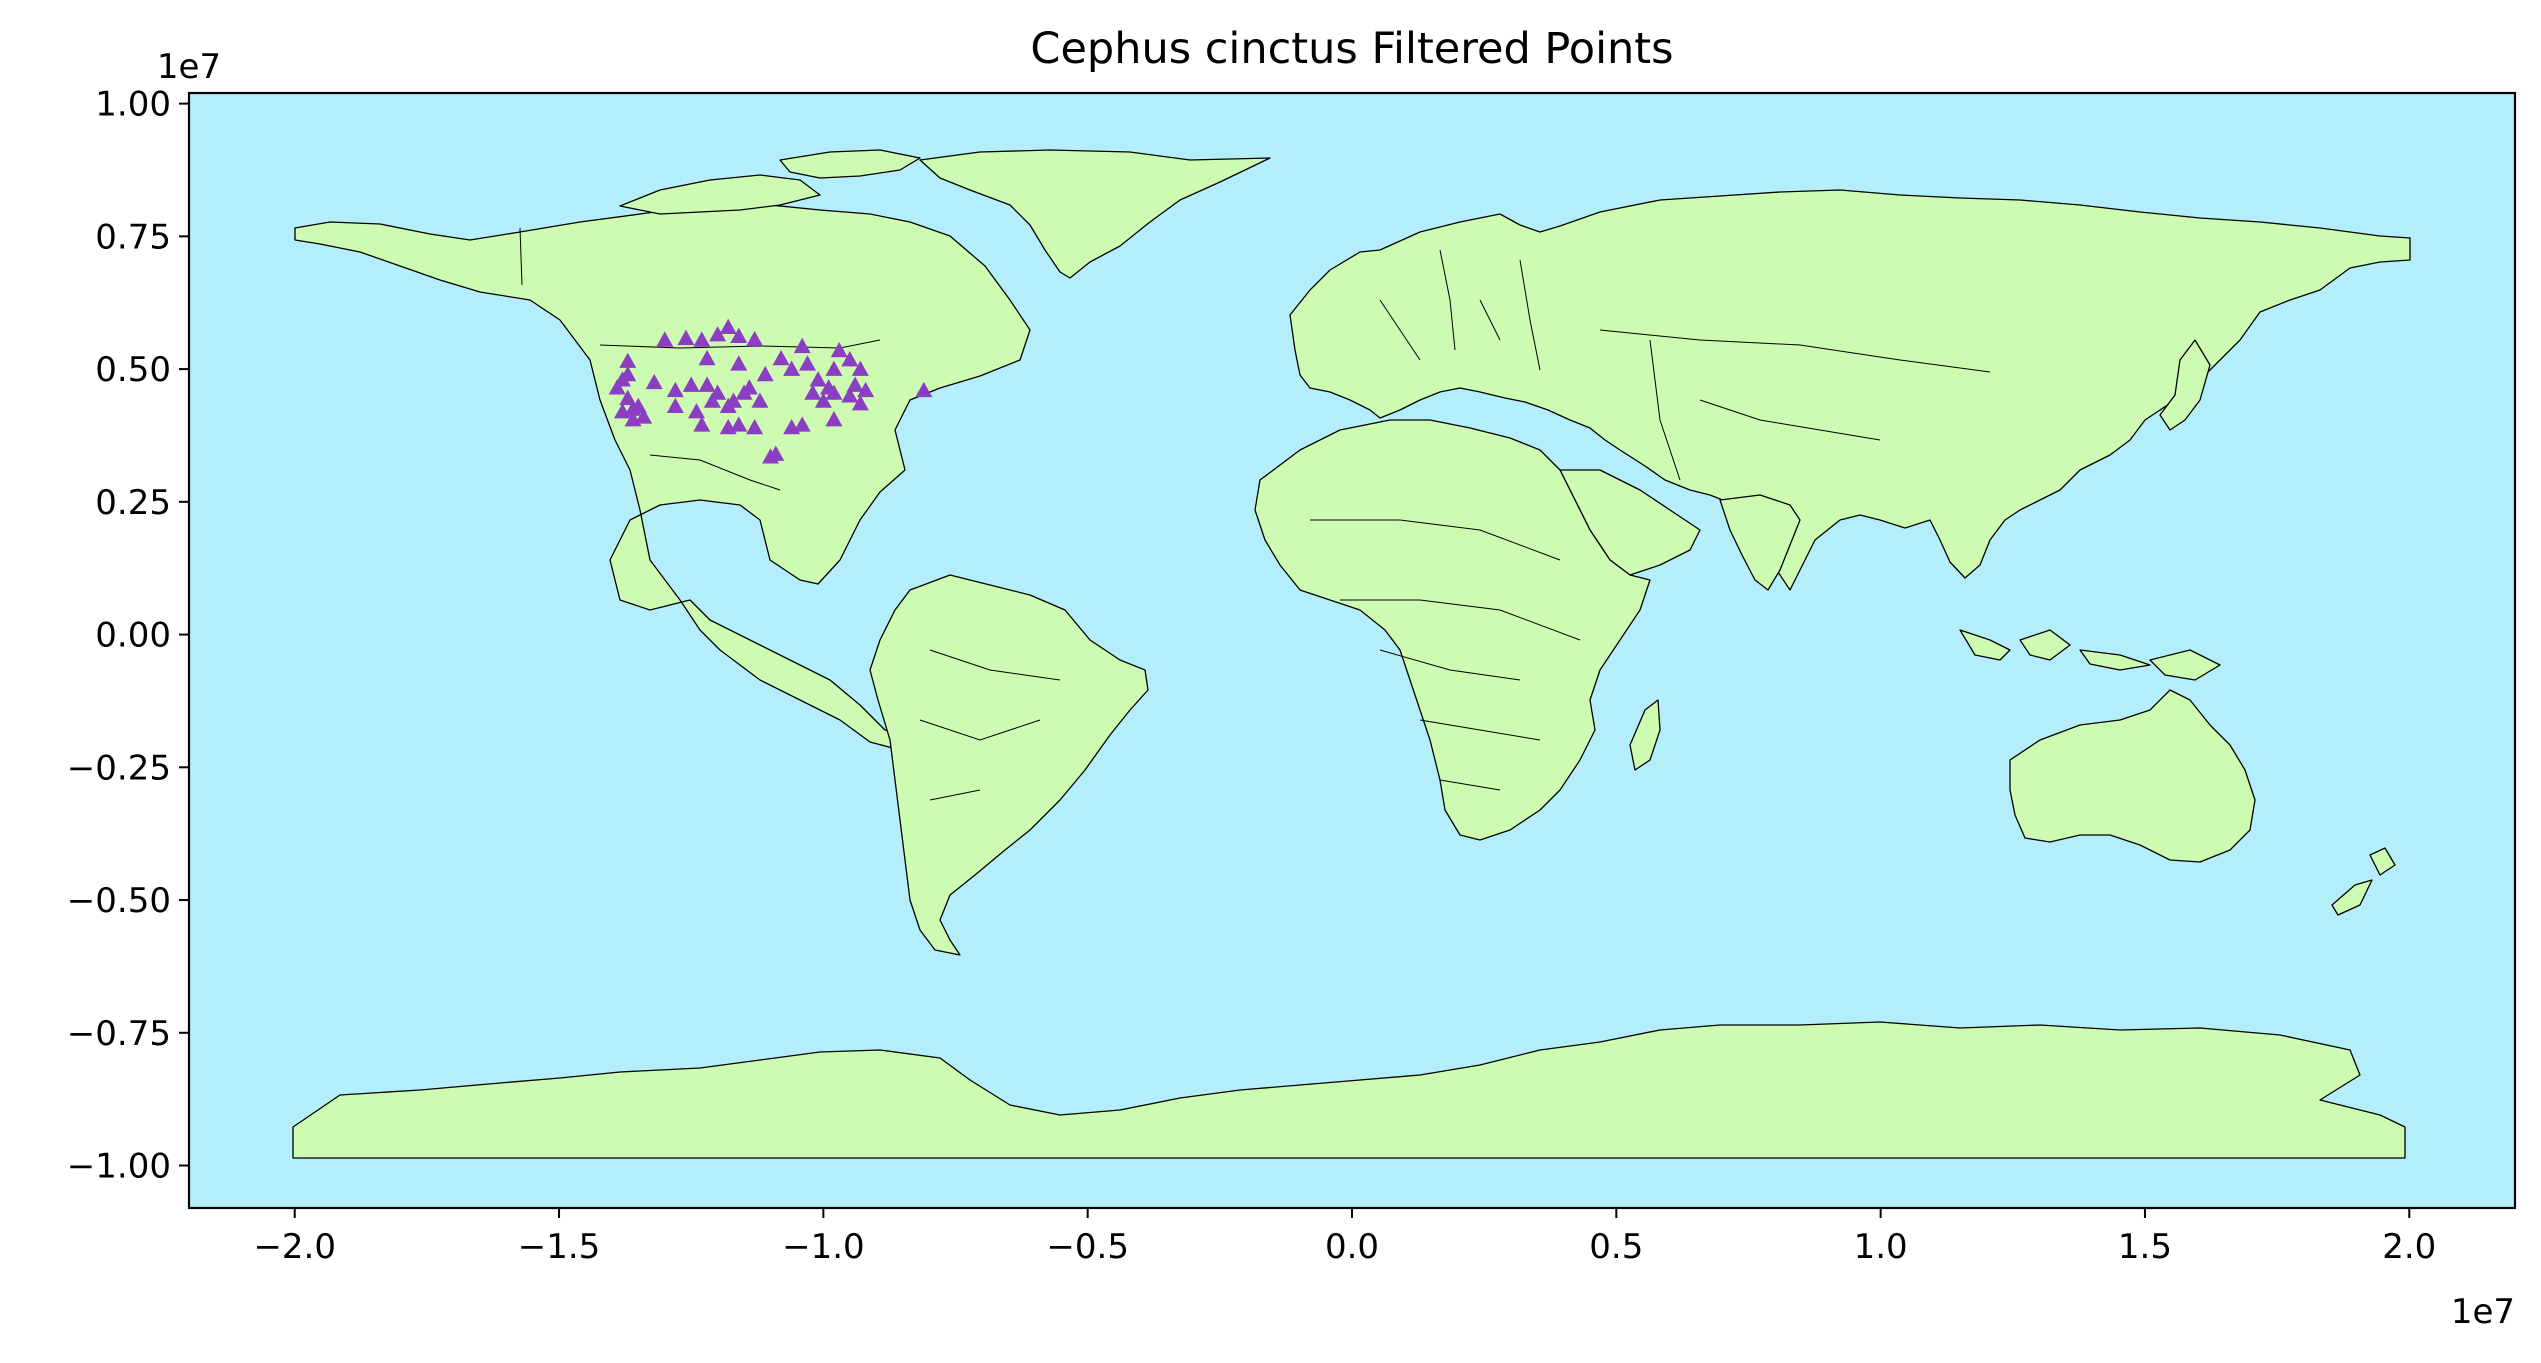 This screenshot has height=1363, width=2541. Describe the element at coordinates (2363, 881) in the screenshot. I see `landmass-new-zealand` at that location.